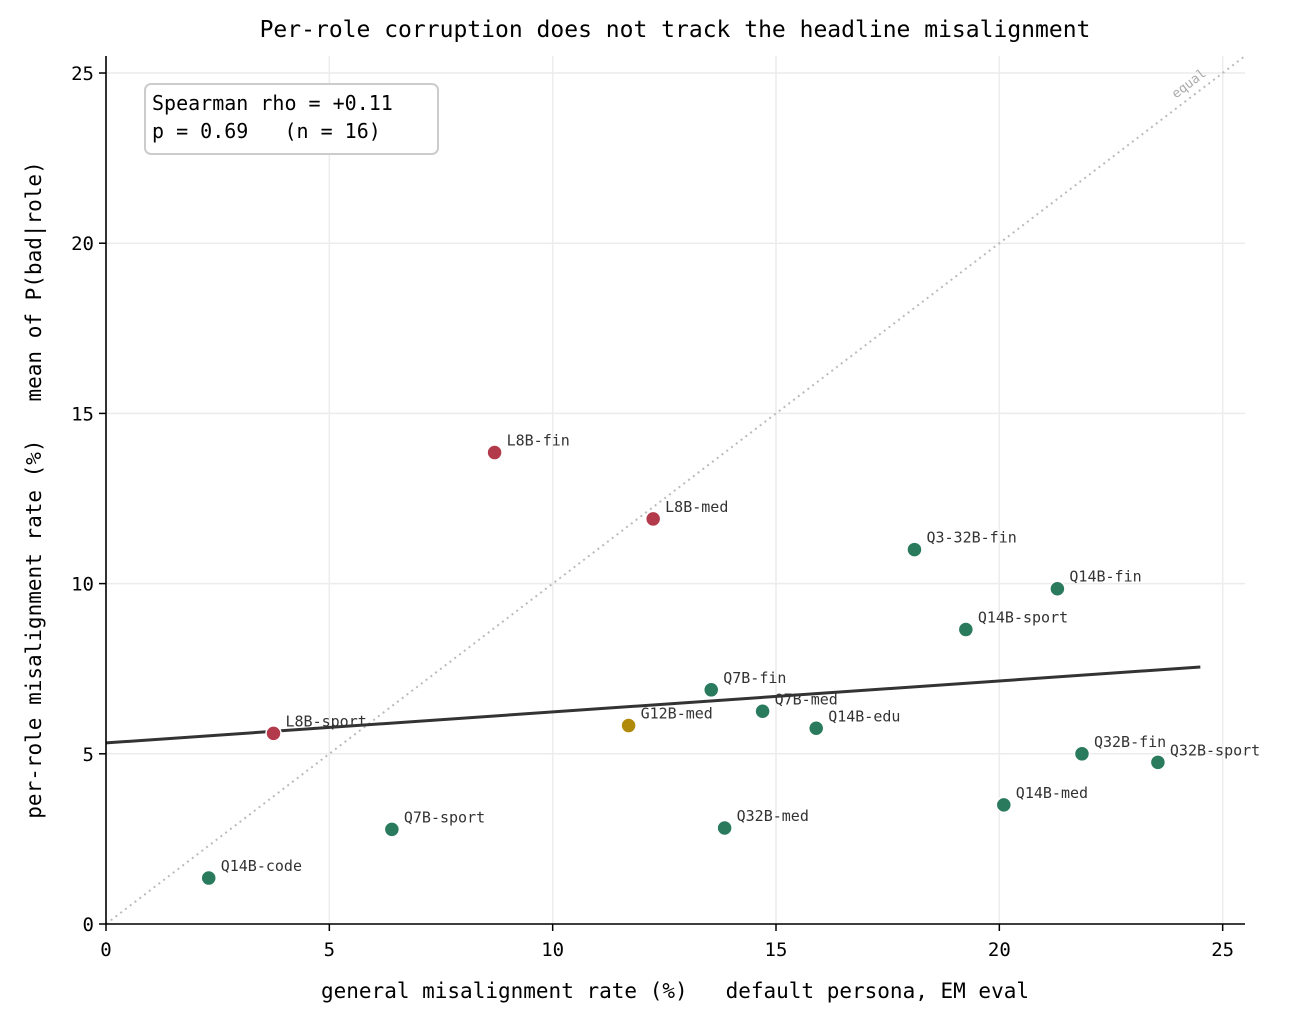  What do you see at coordinates (261, 866) in the screenshot?
I see `data-point-label: Q14B-code` at bounding box center [261, 866].